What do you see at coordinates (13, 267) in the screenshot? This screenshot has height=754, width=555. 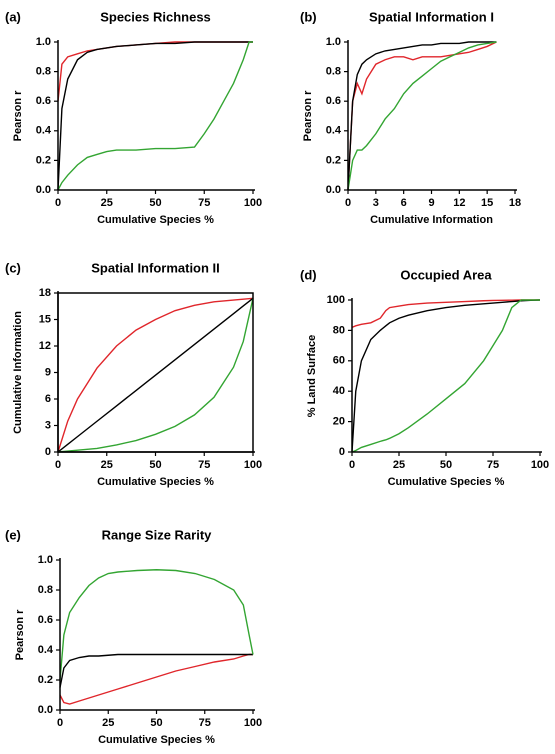 I see `panel-label: (c)` at bounding box center [13, 267].